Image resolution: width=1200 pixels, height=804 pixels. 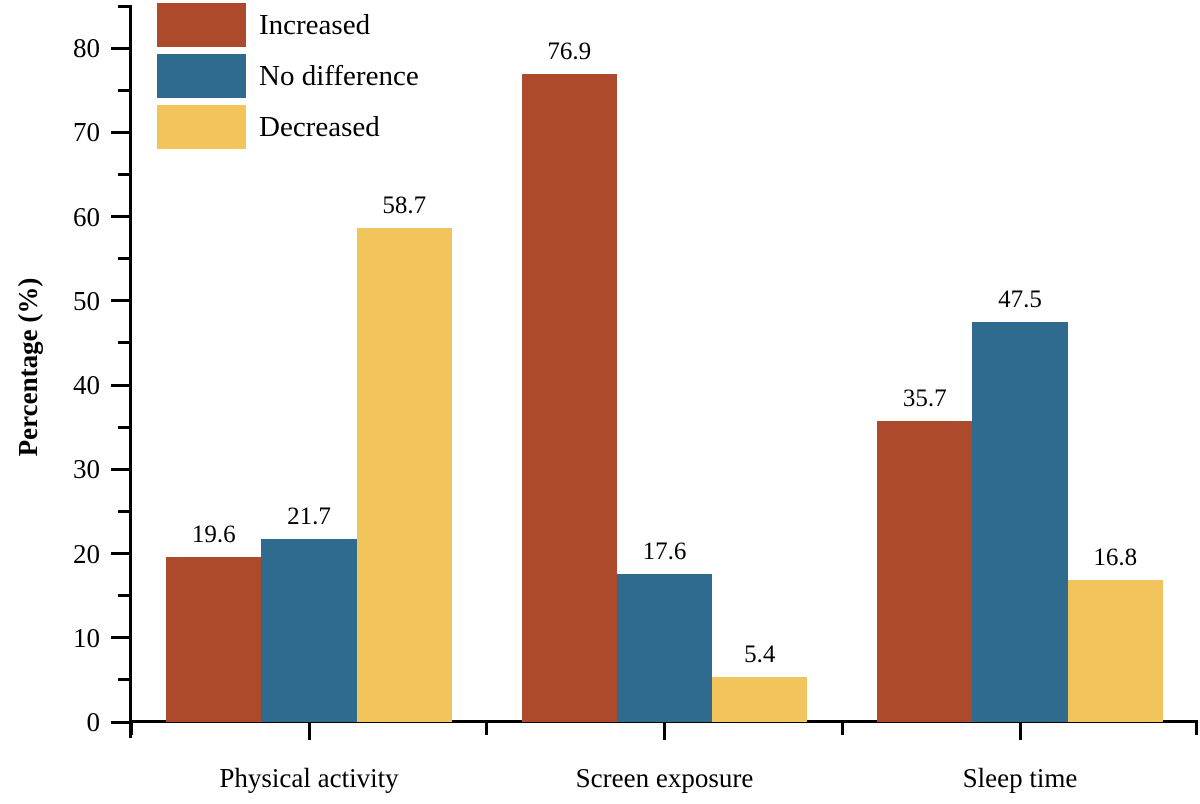 I want to click on legend-swatch-decreased, so click(x=201, y=127).